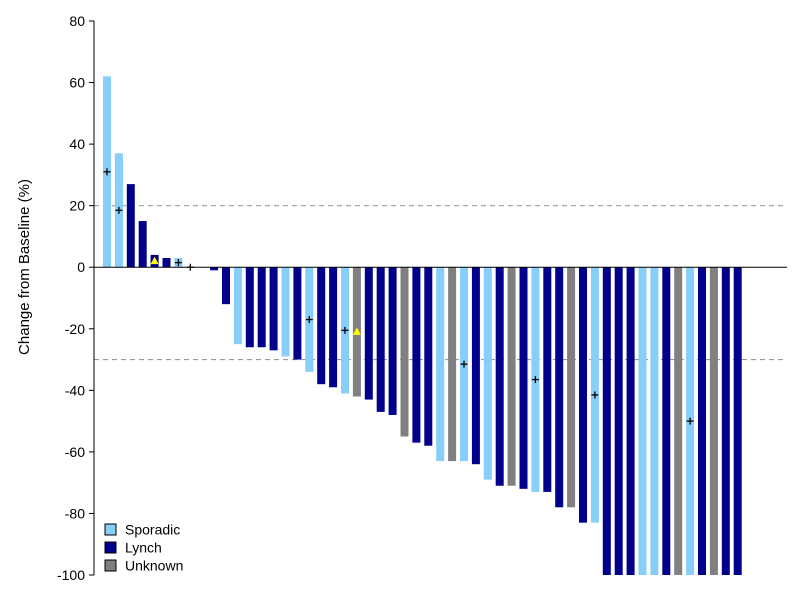 The width and height of the screenshot is (797, 597). What do you see at coordinates (75, 452) in the screenshot?
I see `y-tick-label: -60` at bounding box center [75, 452].